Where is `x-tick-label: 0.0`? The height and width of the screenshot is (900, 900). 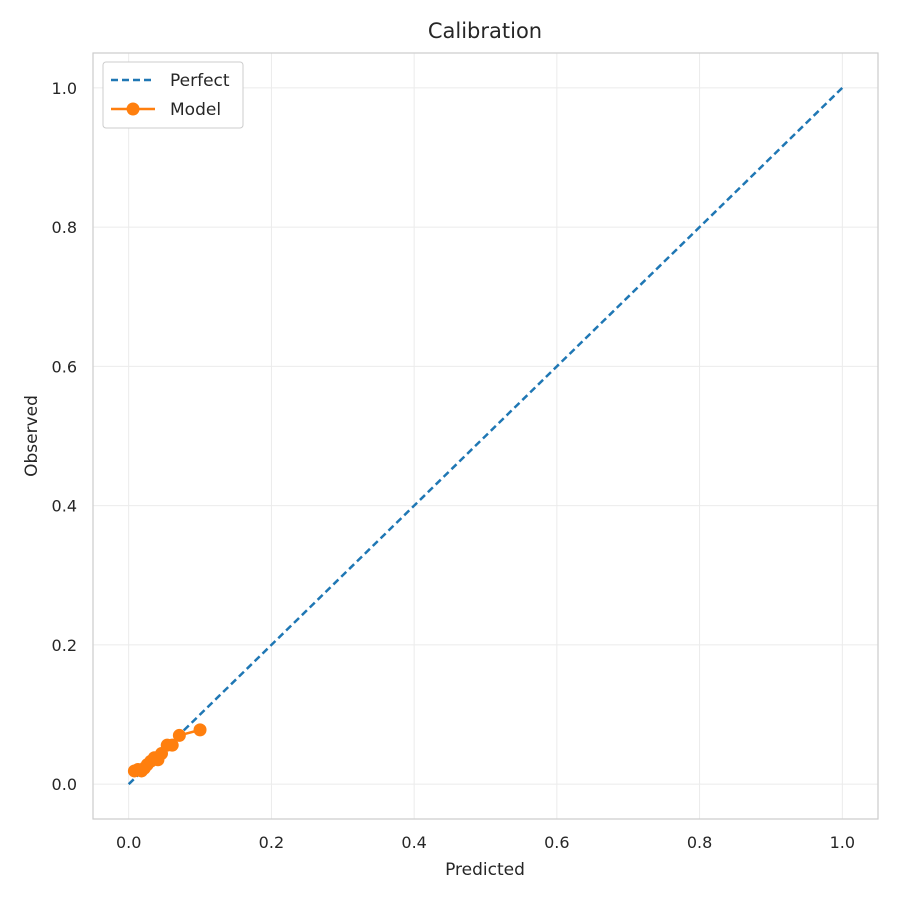 x-tick-label: 0.0 is located at coordinates (128, 842).